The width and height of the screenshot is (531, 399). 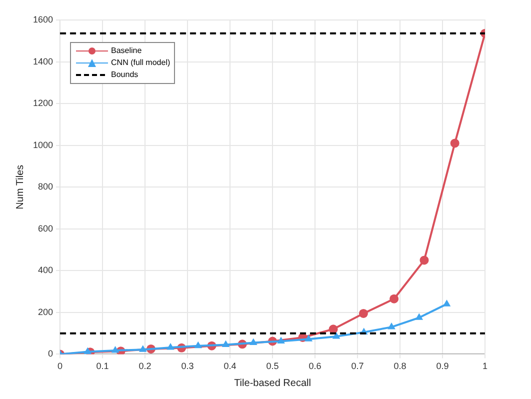 I want to click on y-tick-label: 1400, so click(x=43, y=61).